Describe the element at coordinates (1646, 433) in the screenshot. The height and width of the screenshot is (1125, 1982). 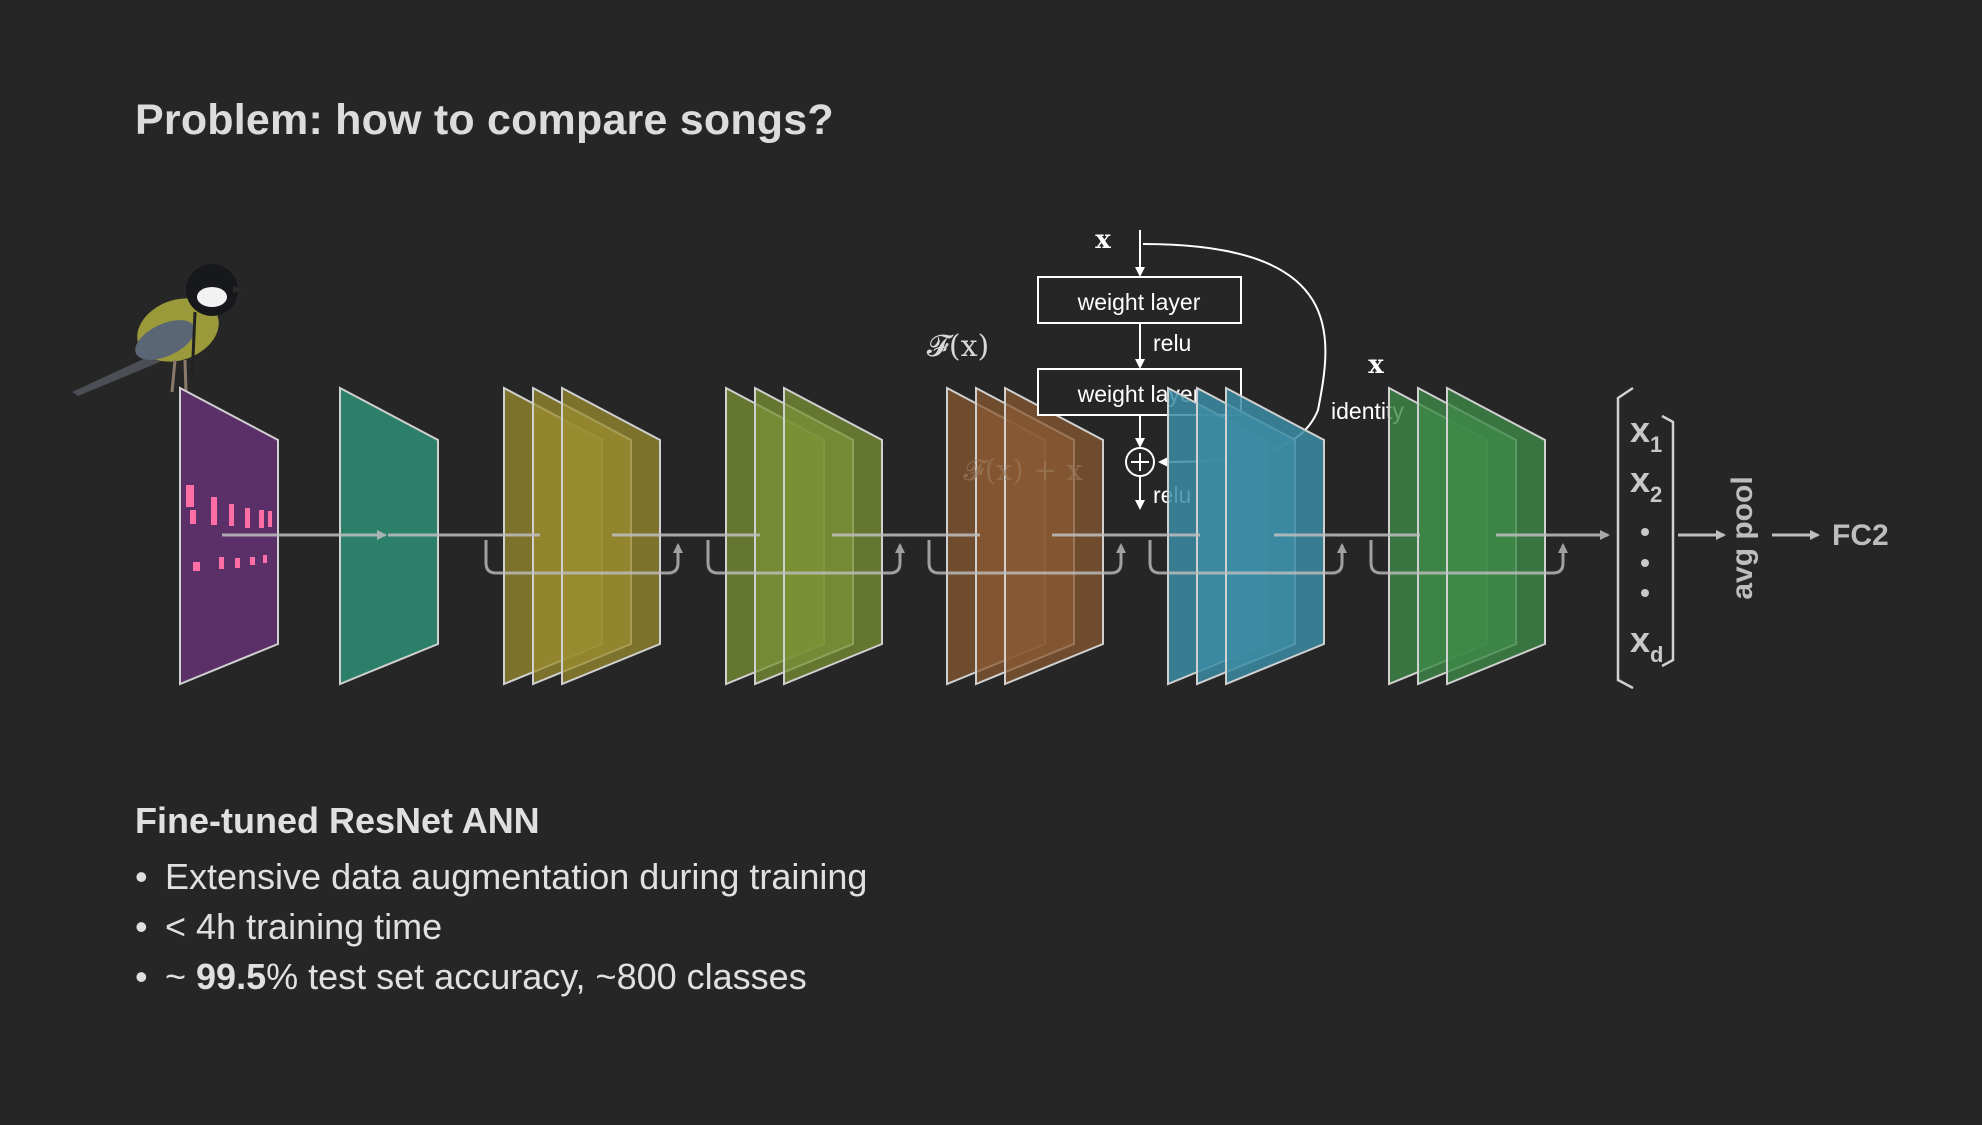
I see `vector-element-1: x1` at that location.